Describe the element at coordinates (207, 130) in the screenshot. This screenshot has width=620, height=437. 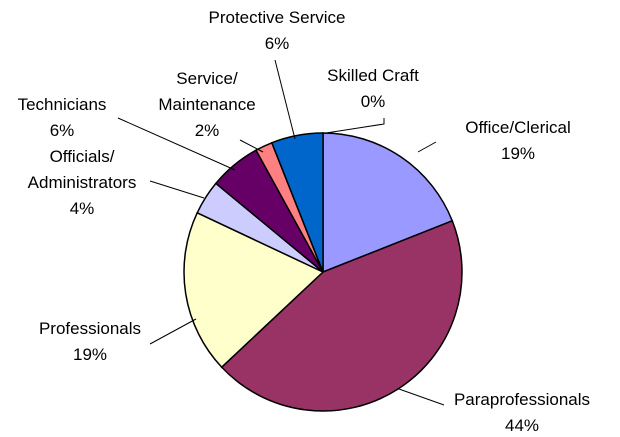
I see `slice-percent-label-6: 2%` at that location.